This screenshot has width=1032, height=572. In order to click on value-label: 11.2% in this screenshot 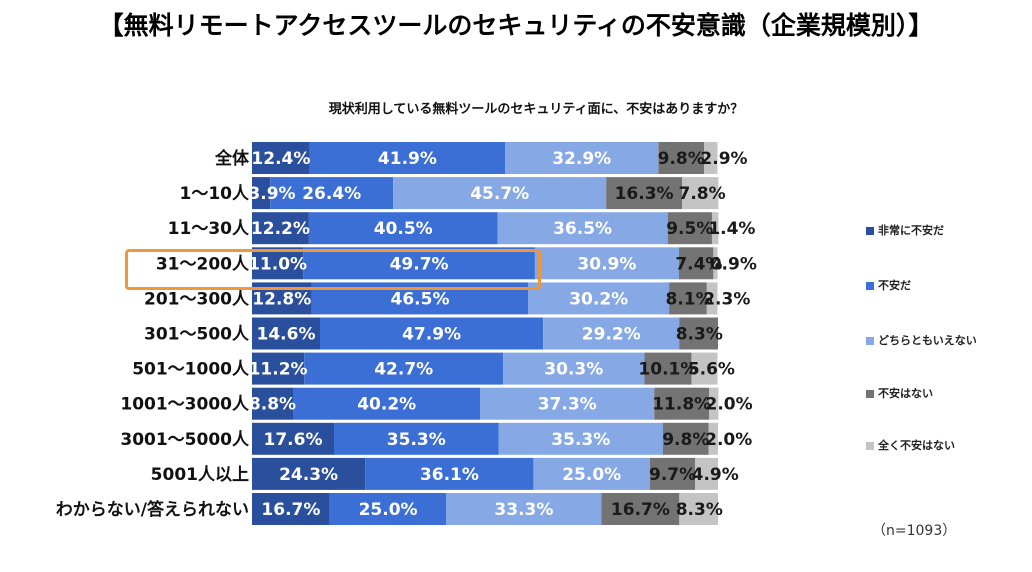, I will do `click(278, 370)`.